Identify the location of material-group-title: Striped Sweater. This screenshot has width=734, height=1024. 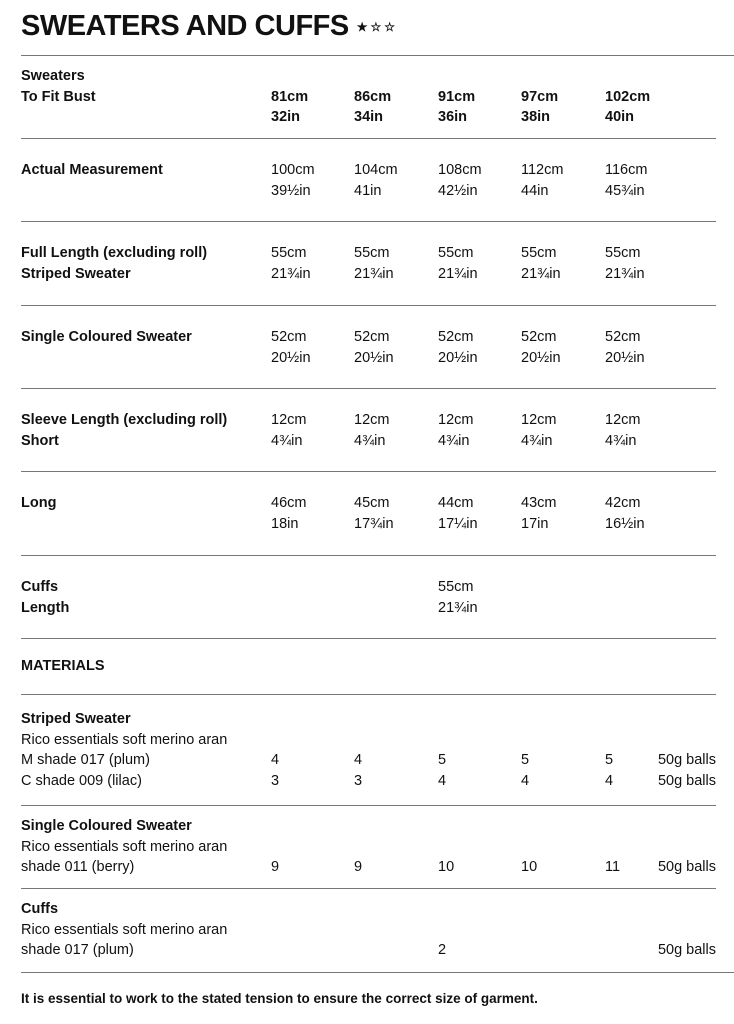
(76, 719).